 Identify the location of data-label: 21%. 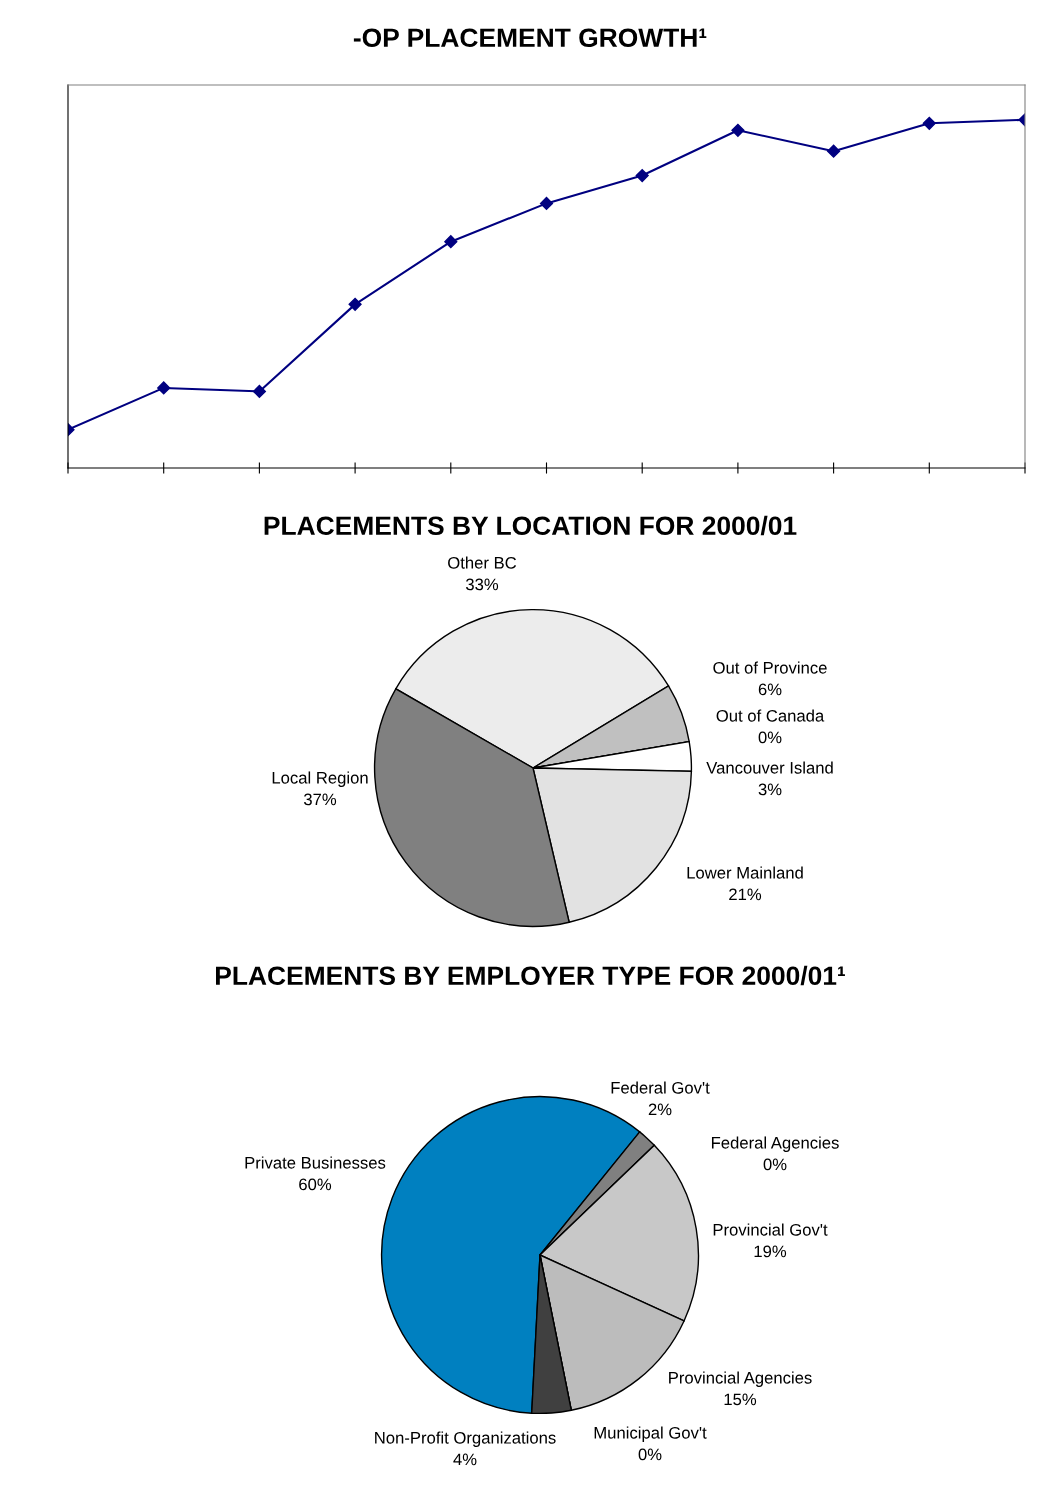
(745, 894).